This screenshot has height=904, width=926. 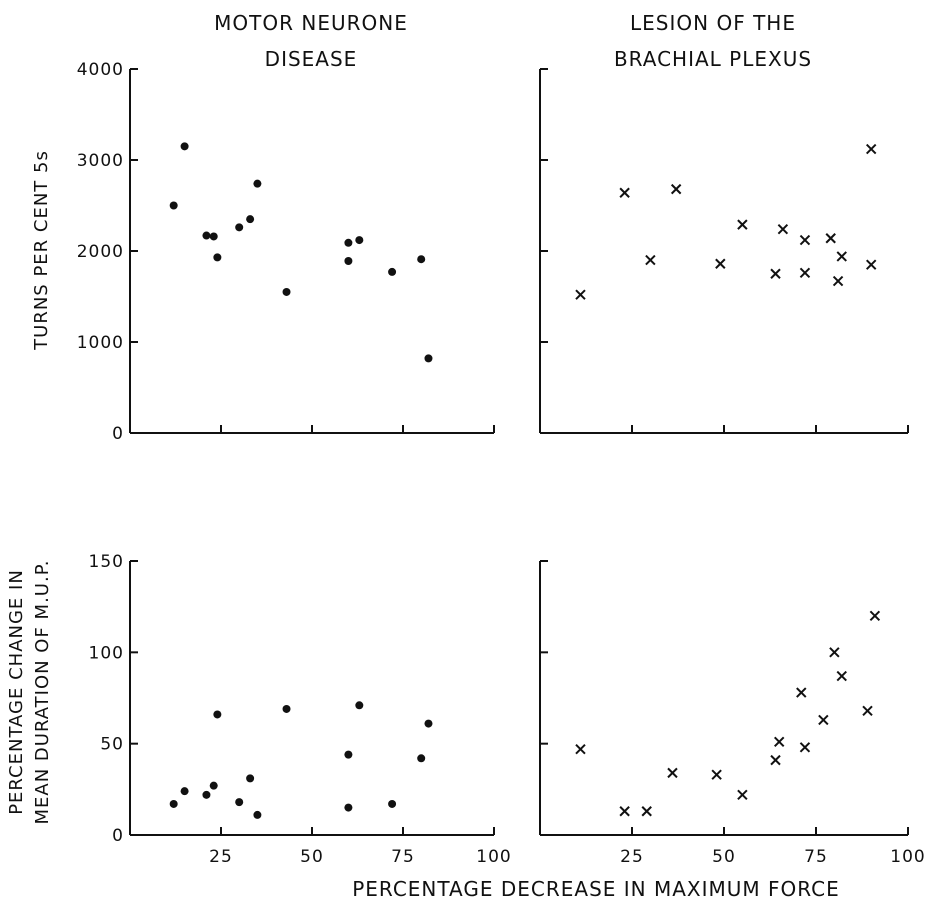 What do you see at coordinates (106, 653) in the screenshot?
I see `y-tick-label: 100` at bounding box center [106, 653].